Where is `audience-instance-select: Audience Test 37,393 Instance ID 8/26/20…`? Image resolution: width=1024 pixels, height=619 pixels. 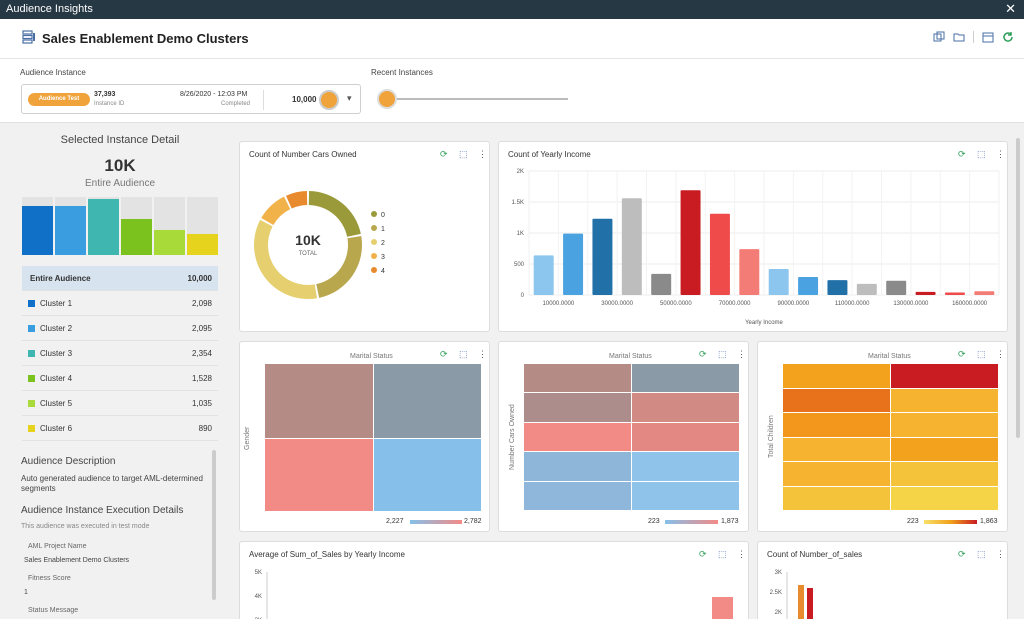
audience-instance-select: Audience Test 37,393 Instance ID 8/26/20… is located at coordinates (191, 99).